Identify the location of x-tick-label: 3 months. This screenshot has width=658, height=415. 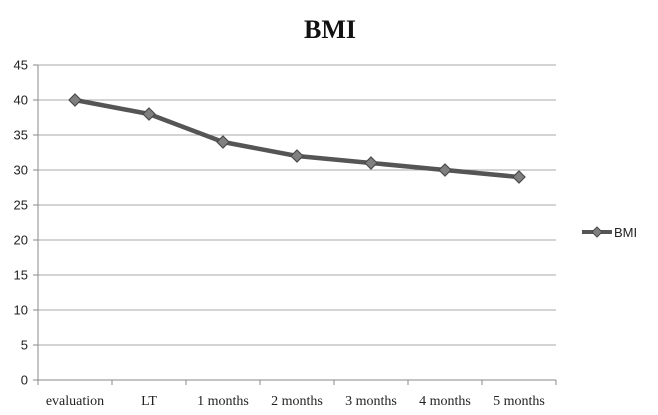
(371, 401).